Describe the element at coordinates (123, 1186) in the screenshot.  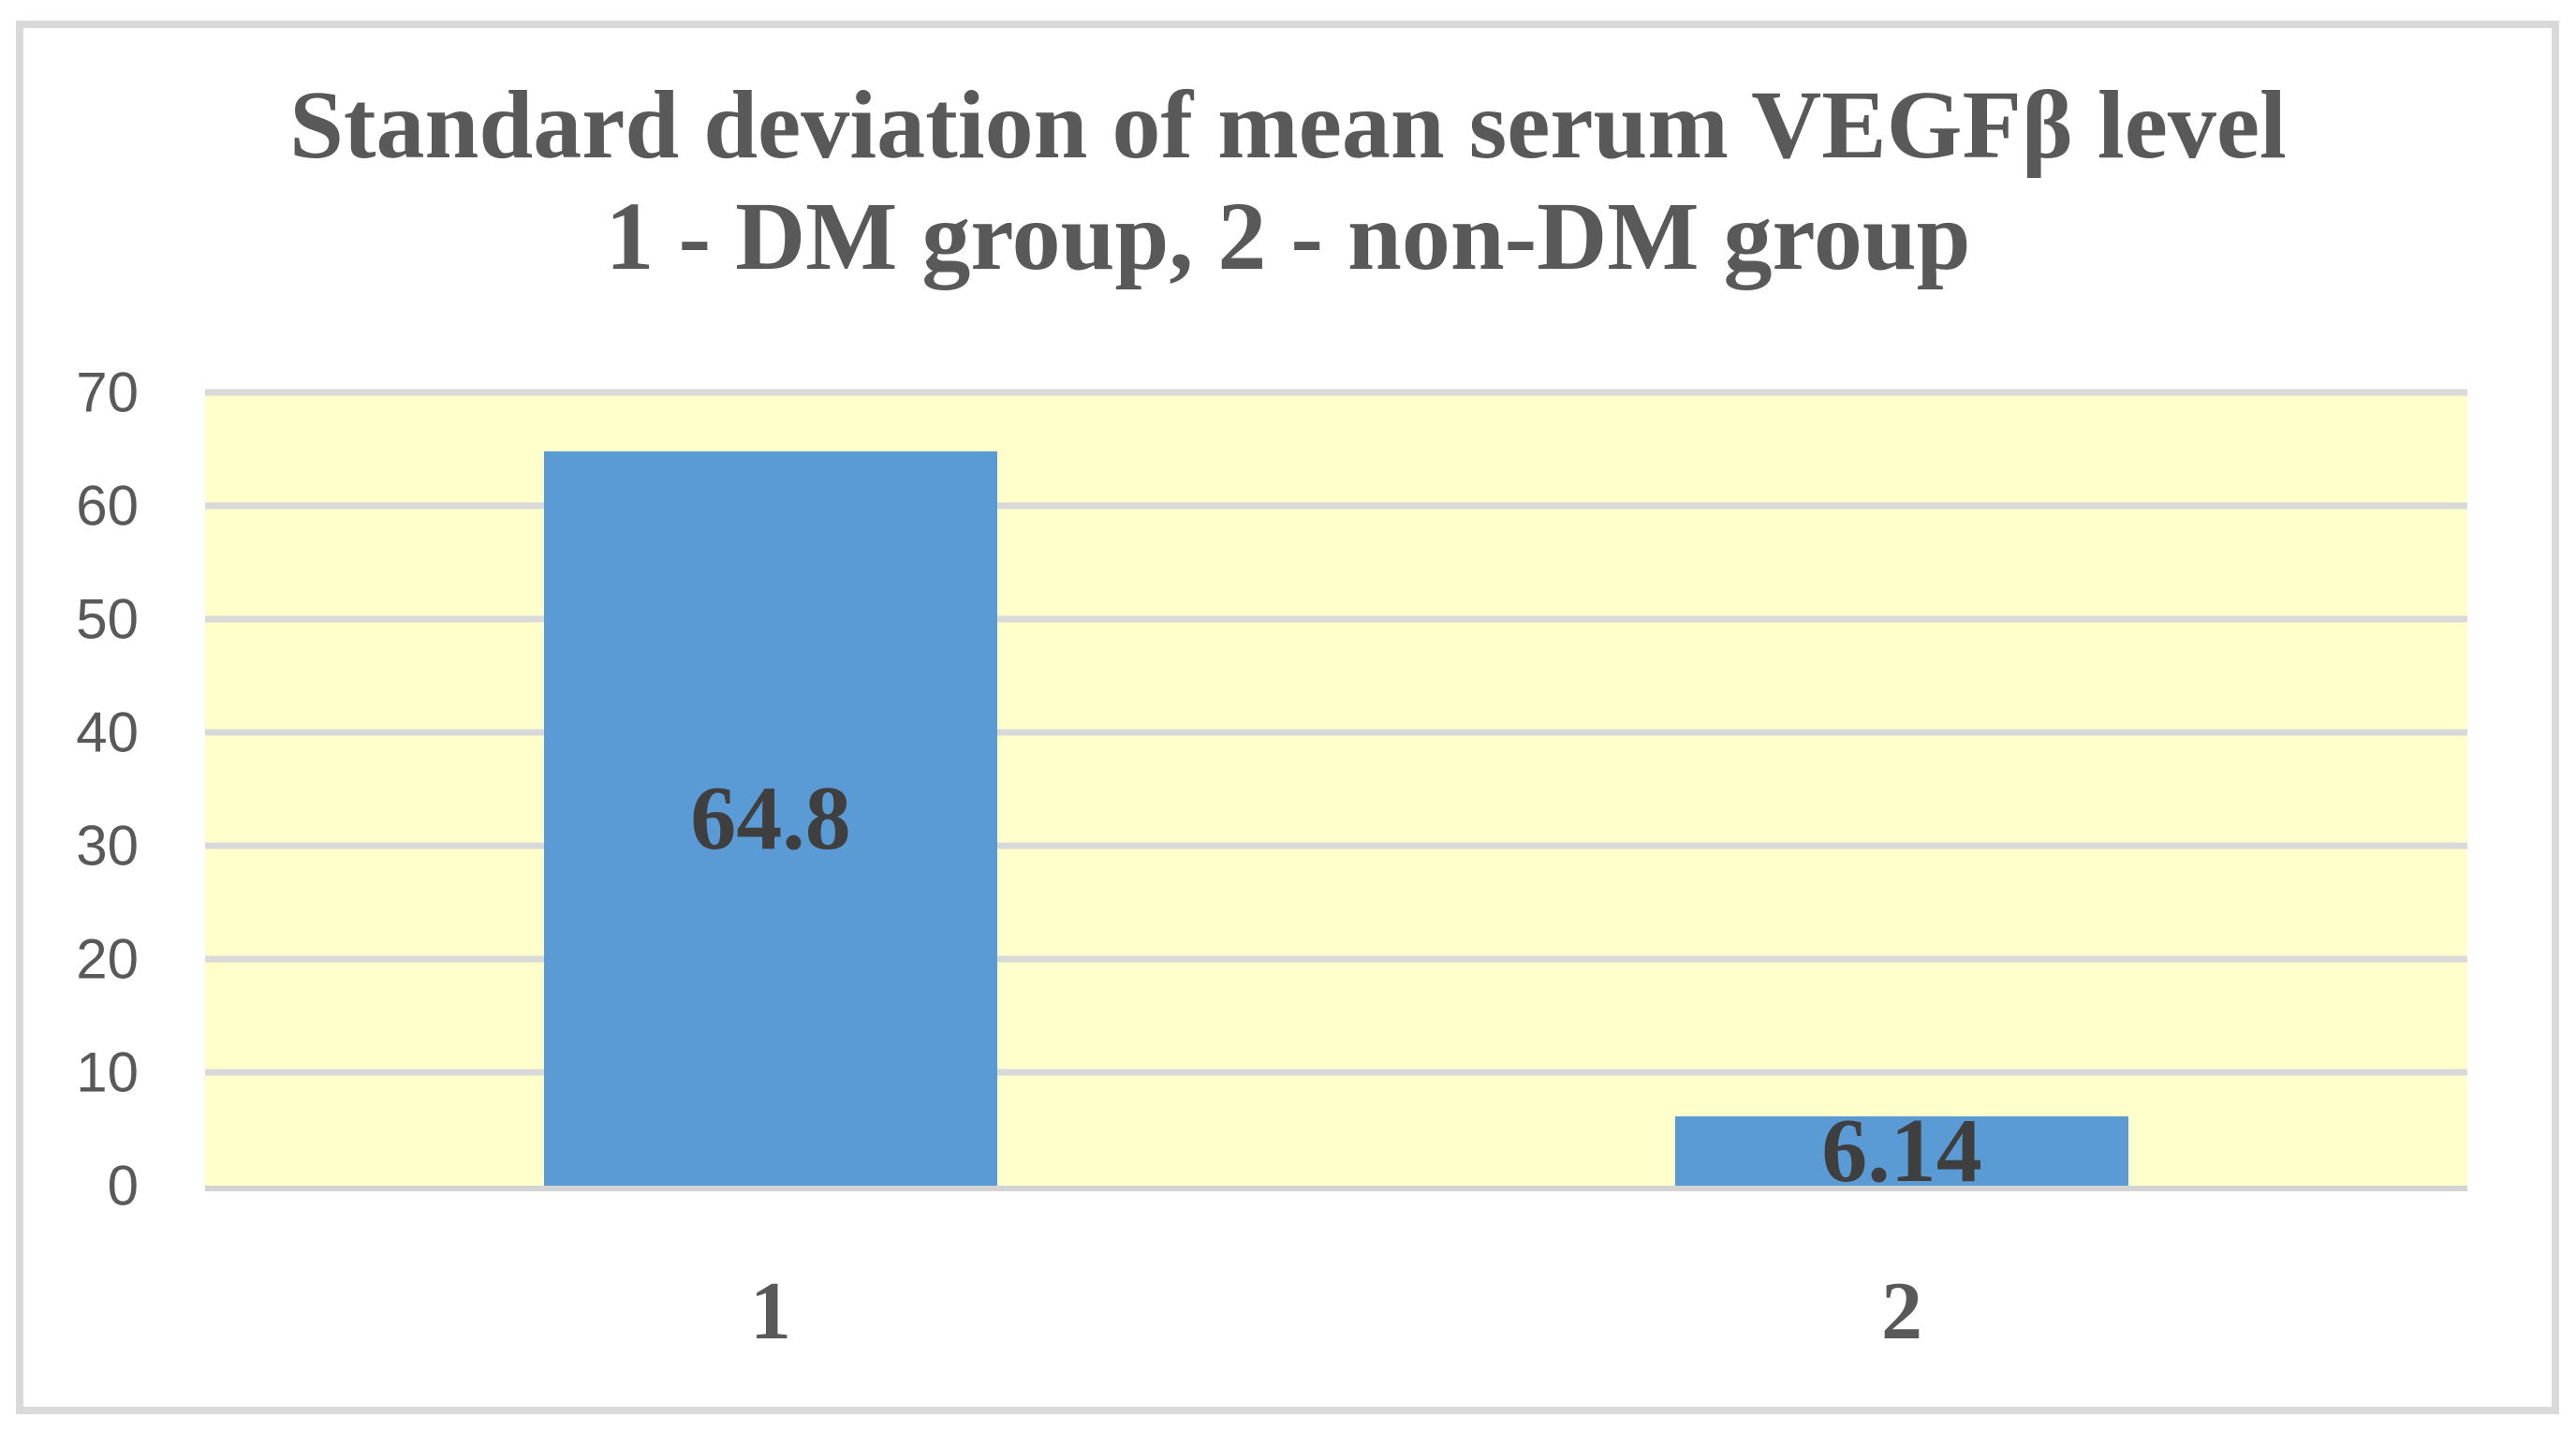
I see `y-axis-tick-label-0: 0` at that location.